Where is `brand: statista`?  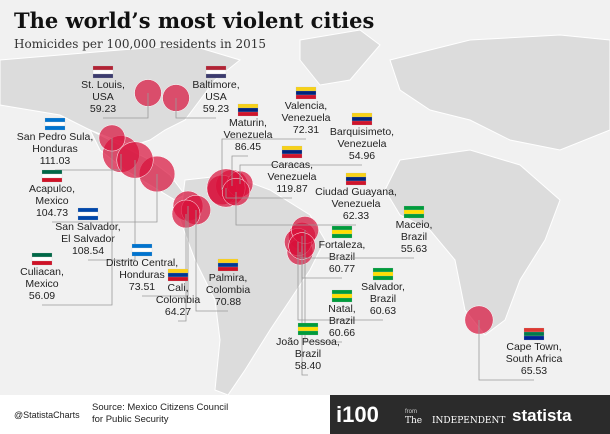
brand: statista is located at coordinates (542, 415).